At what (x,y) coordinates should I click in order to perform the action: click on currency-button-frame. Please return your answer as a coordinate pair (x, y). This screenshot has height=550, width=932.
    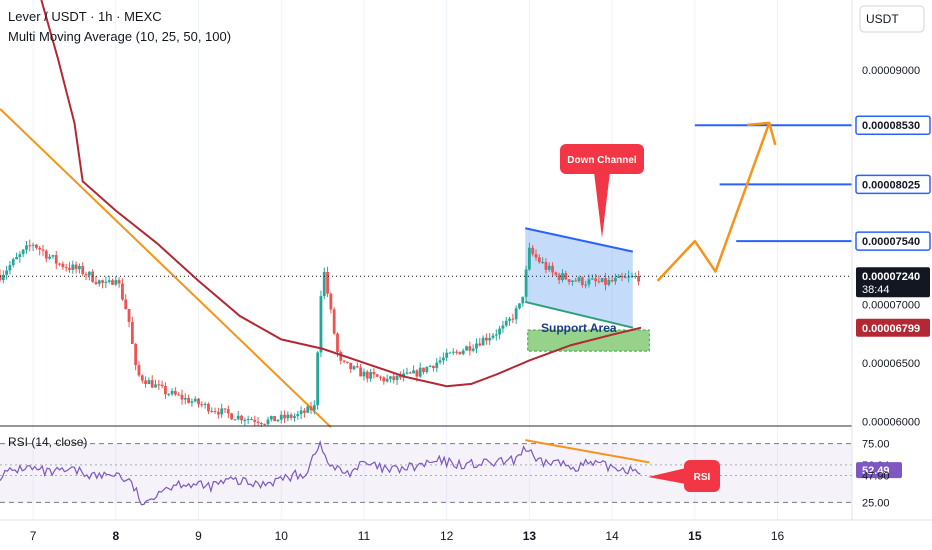
    Looking at the image, I should click on (892, 19).